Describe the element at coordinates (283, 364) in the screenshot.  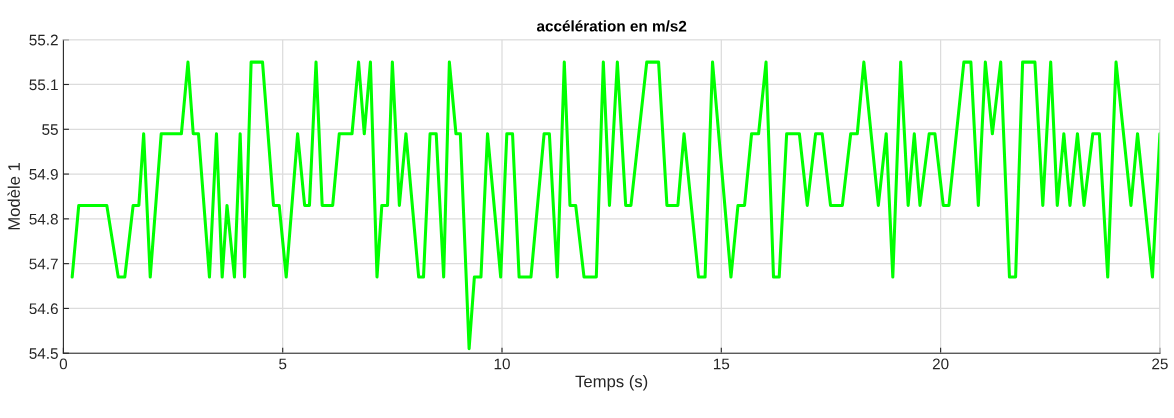
I see `x-tick-label: 5` at that location.